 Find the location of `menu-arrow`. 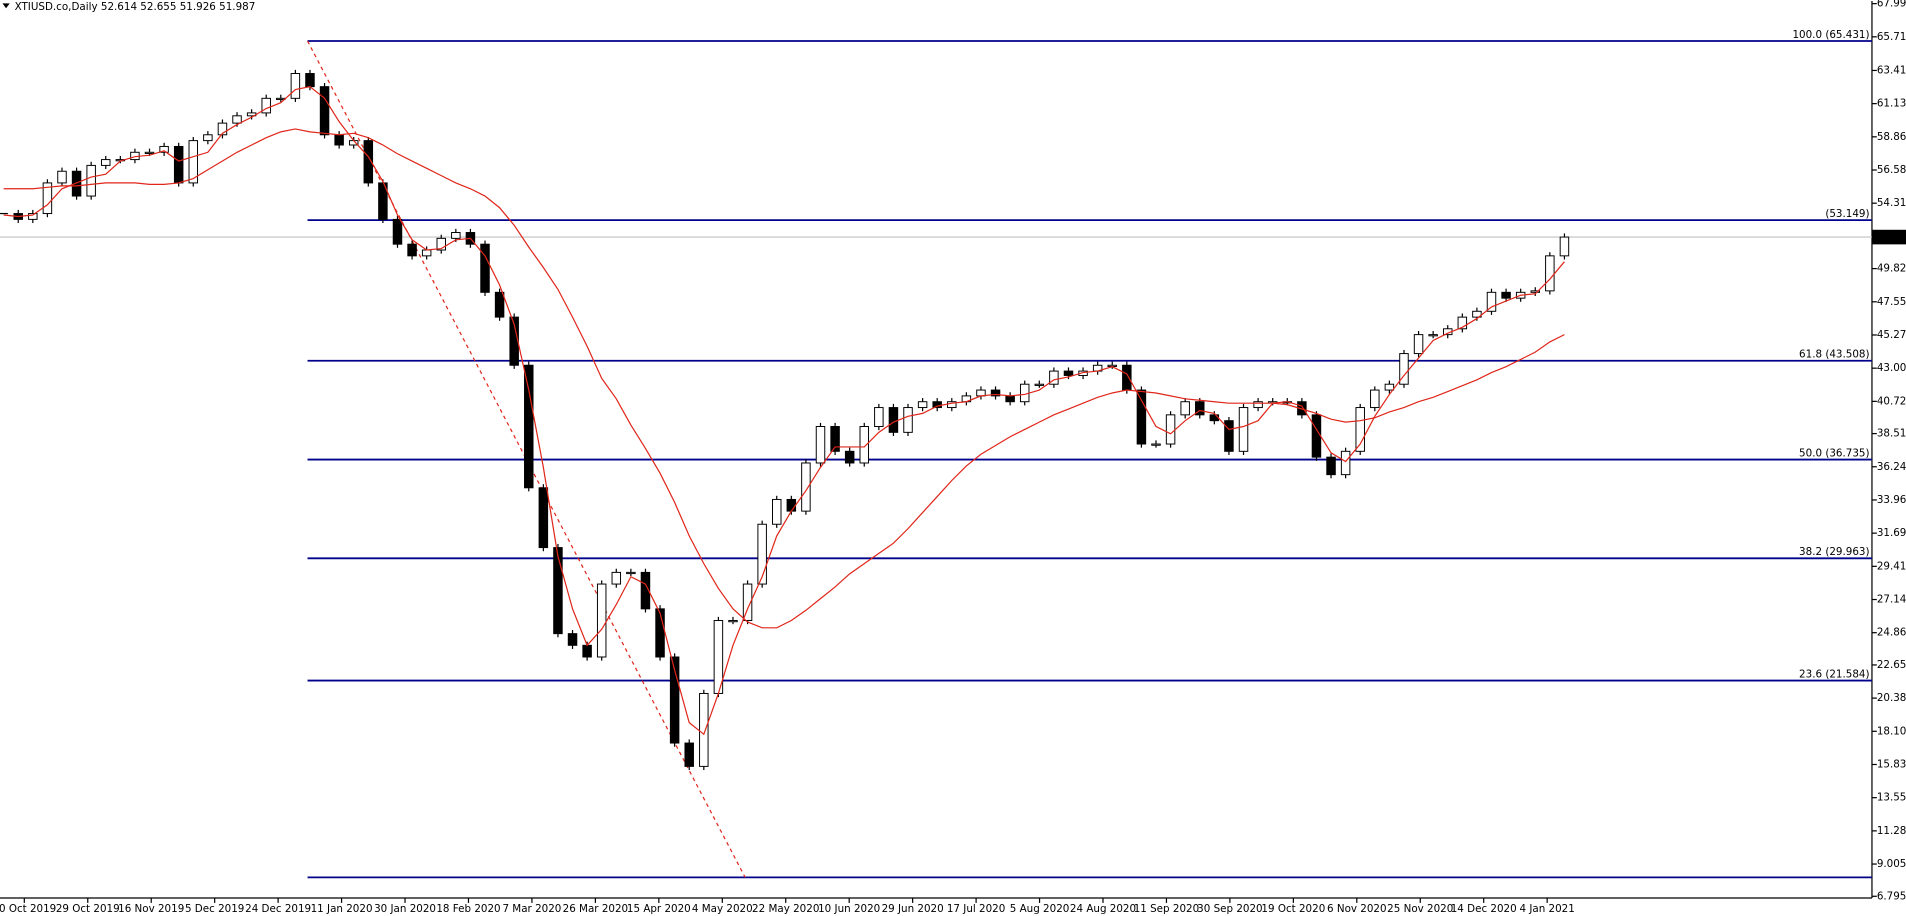

menu-arrow is located at coordinates (6, 6).